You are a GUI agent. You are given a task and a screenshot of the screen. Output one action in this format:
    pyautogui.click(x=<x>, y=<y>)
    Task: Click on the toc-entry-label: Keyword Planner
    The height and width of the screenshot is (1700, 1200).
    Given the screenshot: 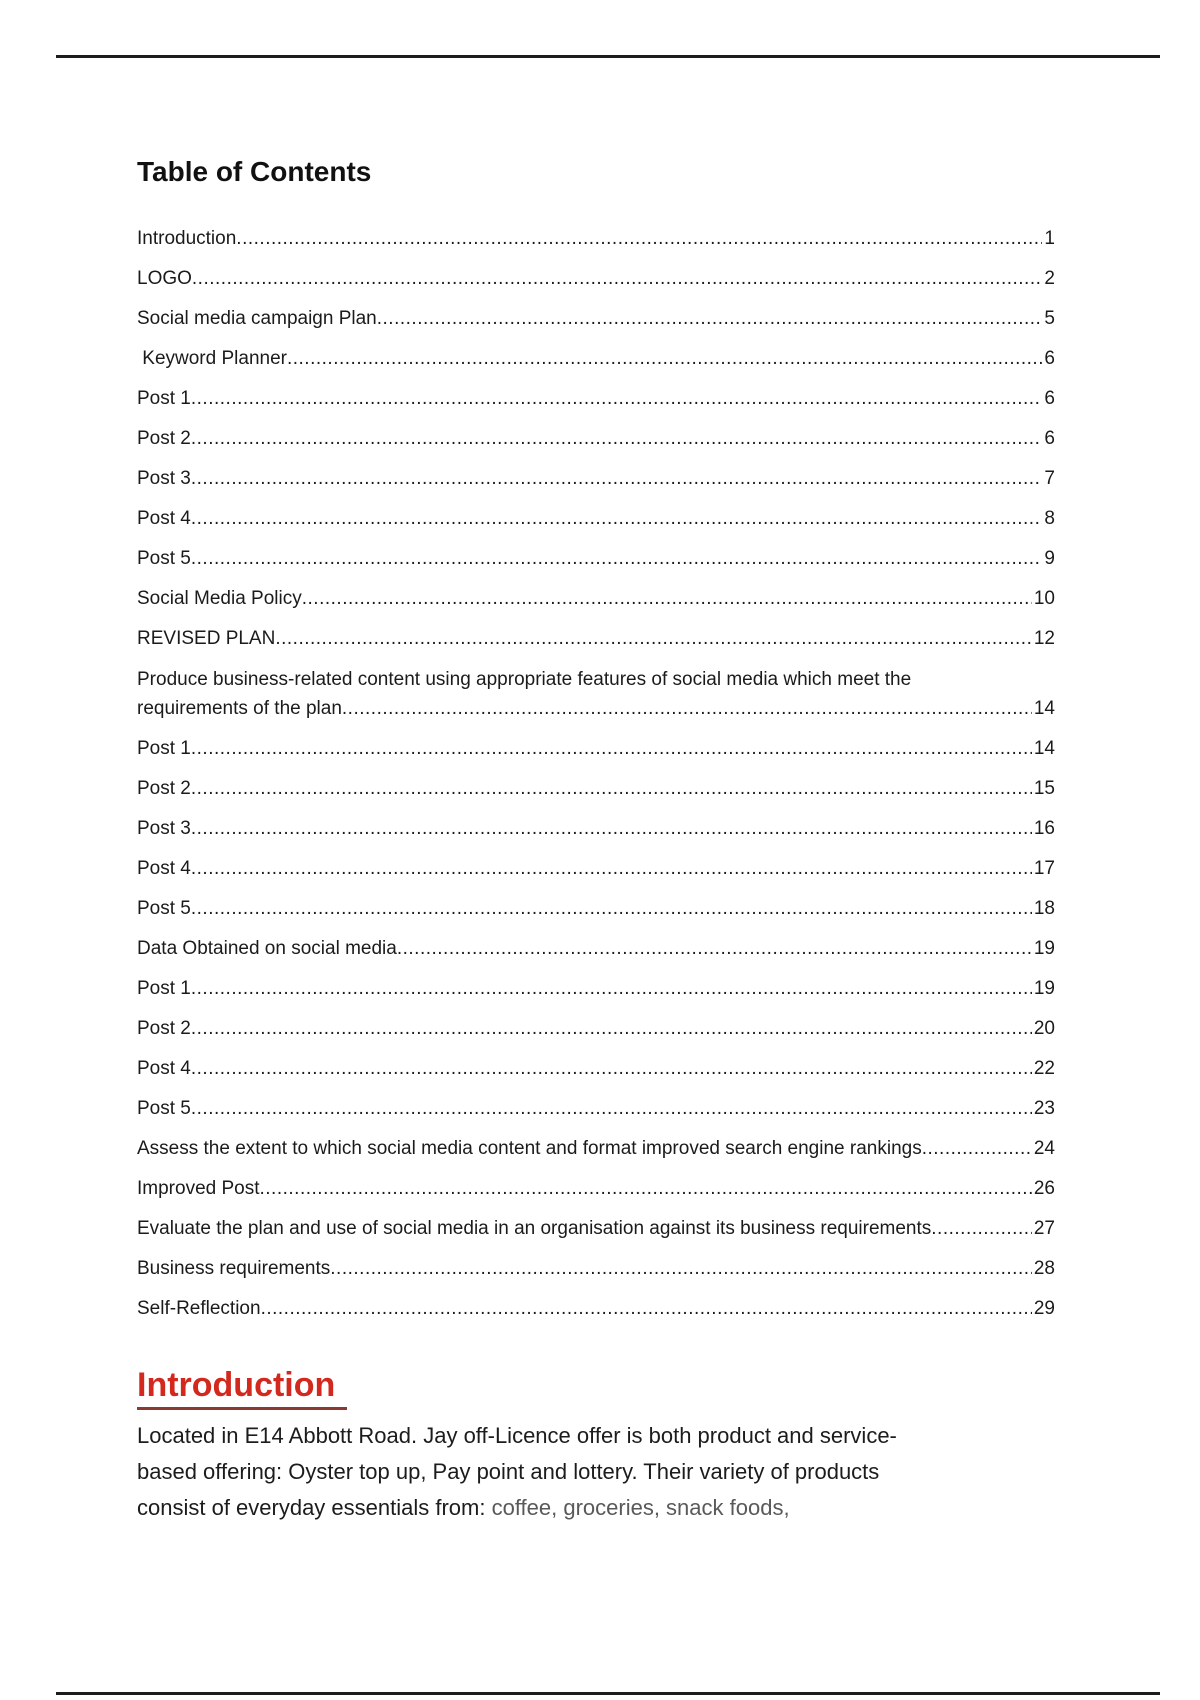 What is the action you would take?
    pyautogui.click(x=212, y=358)
    